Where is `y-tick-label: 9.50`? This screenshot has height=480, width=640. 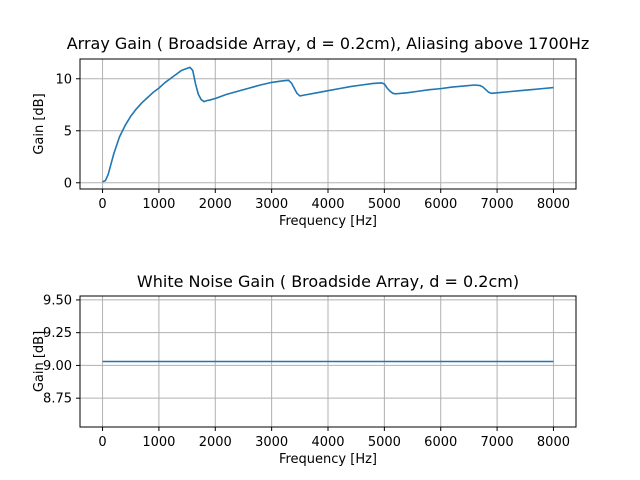
y-tick-label: 9.50 is located at coordinates (57, 300).